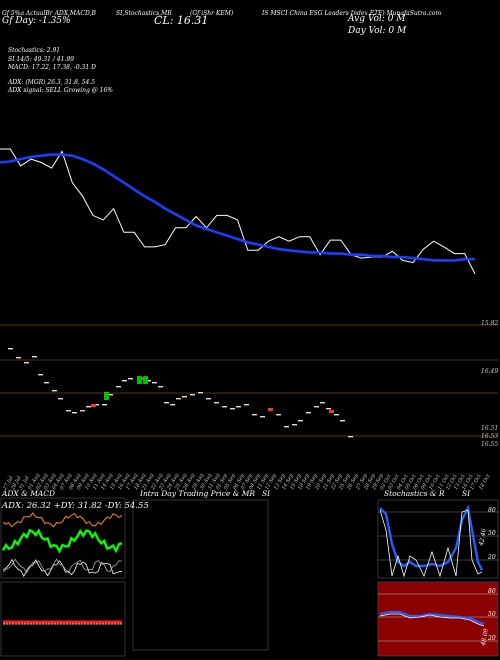  I want to click on adx-lines, so click(62, 545).